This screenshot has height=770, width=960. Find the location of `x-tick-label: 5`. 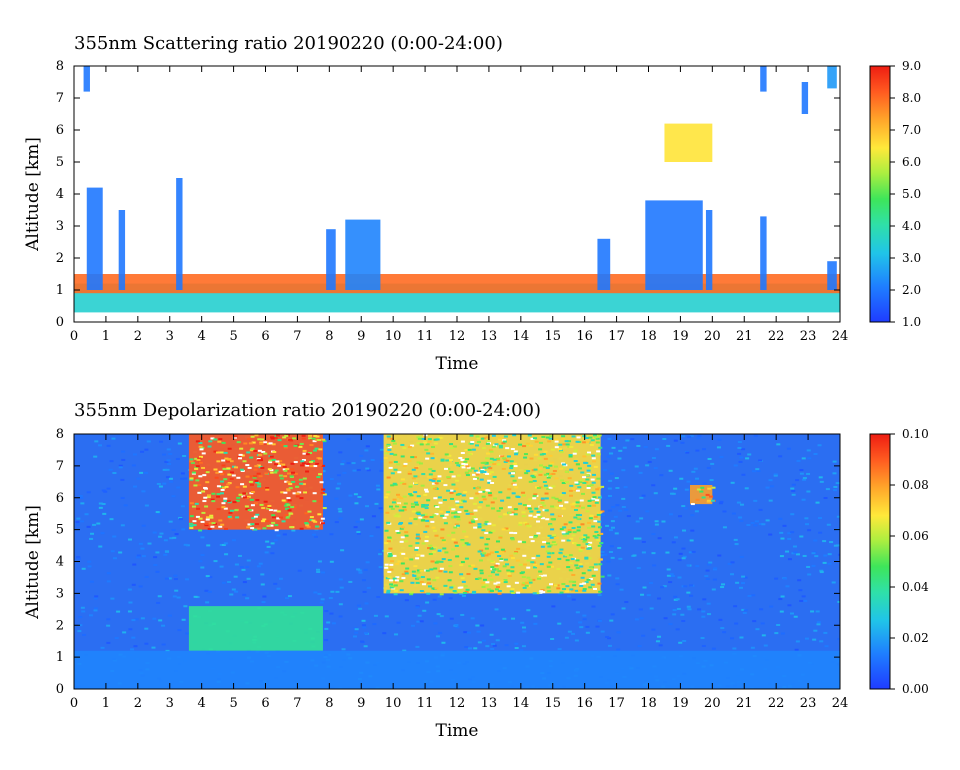

x-tick-label: 5 is located at coordinates (233, 336).